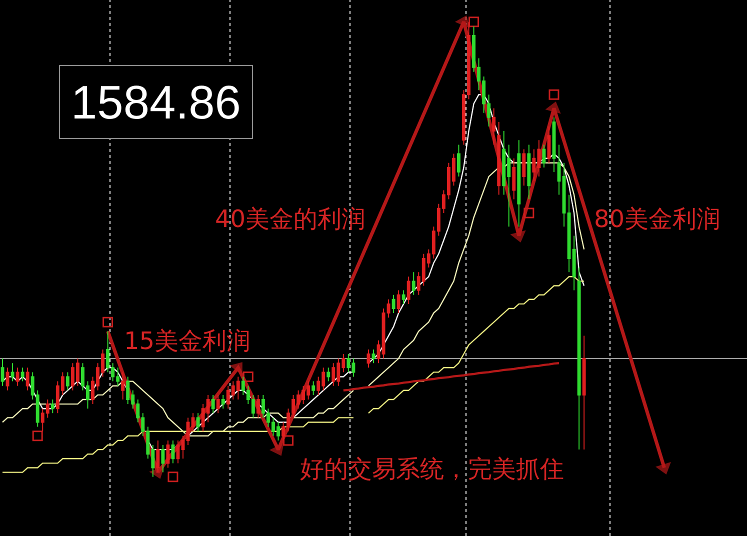  I want to click on annotation: 80美金利润, so click(657, 219).